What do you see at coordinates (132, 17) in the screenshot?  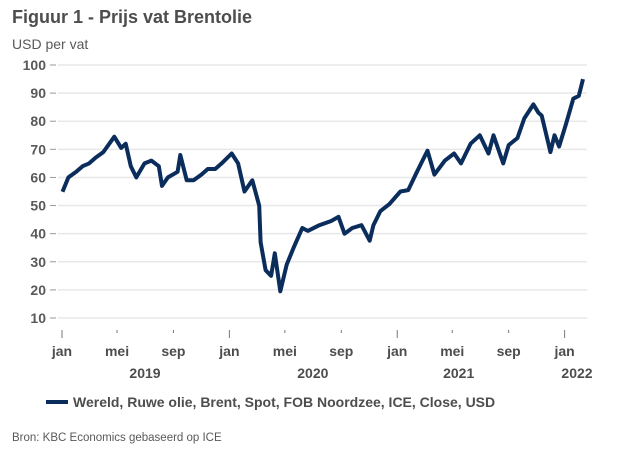 I see `chart-title: Figuur 1 - Prijs vat Brentolie` at bounding box center [132, 17].